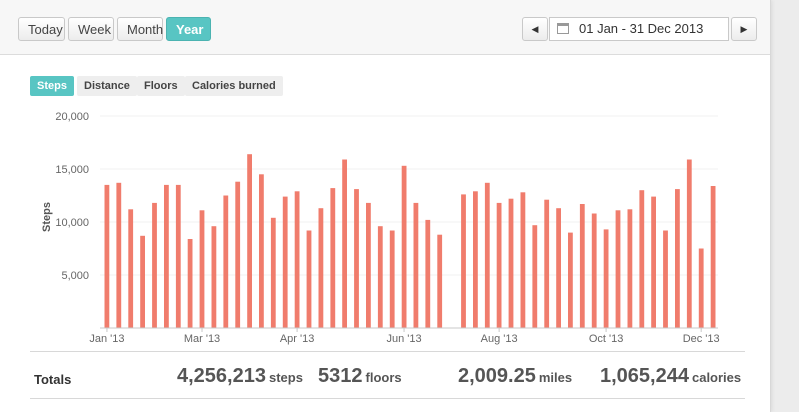 This screenshot has height=412, width=799. I want to click on total-steps-unit: steps, so click(285, 377).